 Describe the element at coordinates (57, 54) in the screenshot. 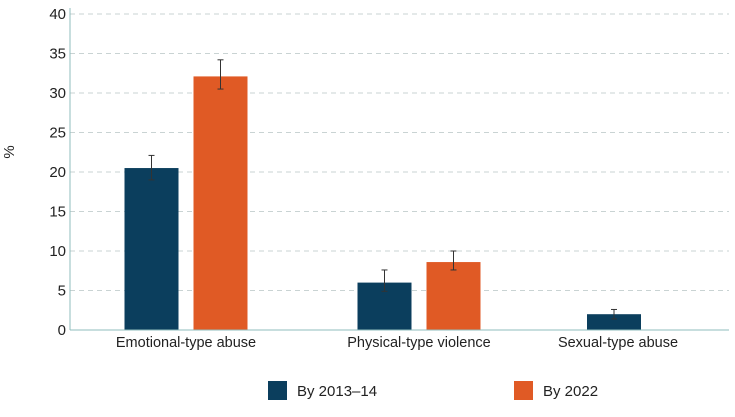

I see `y-tick-label: 35` at that location.